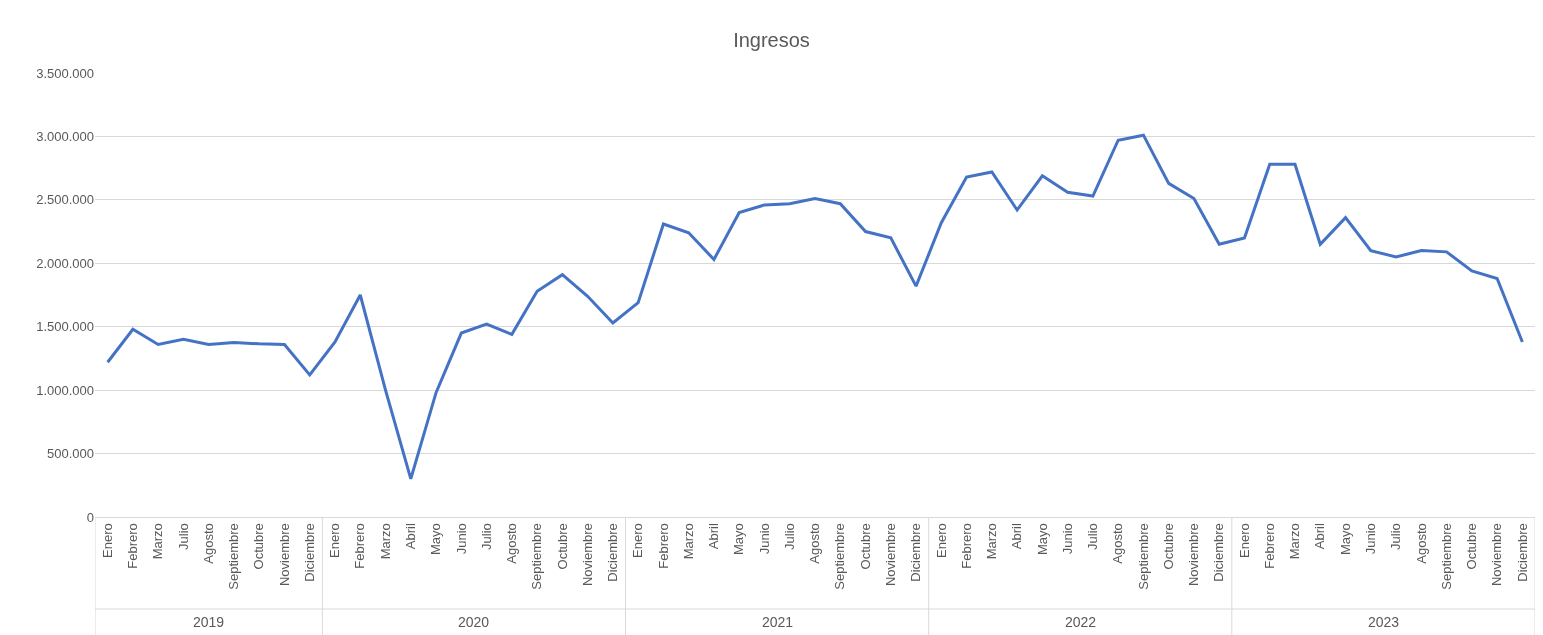  I want to click on y-tick-label: 2.000.000, so click(65, 263).